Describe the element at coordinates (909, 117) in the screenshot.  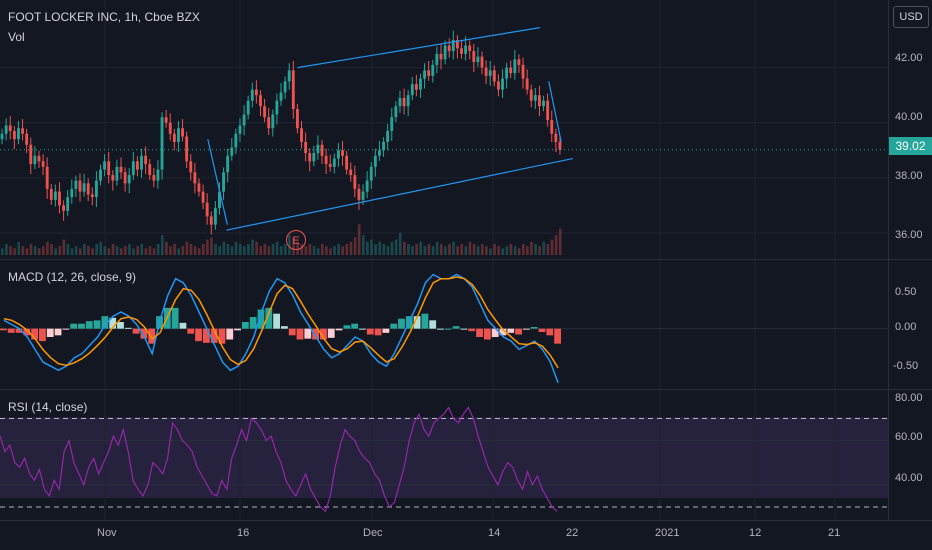
I see `price-tick: 40.00` at that location.